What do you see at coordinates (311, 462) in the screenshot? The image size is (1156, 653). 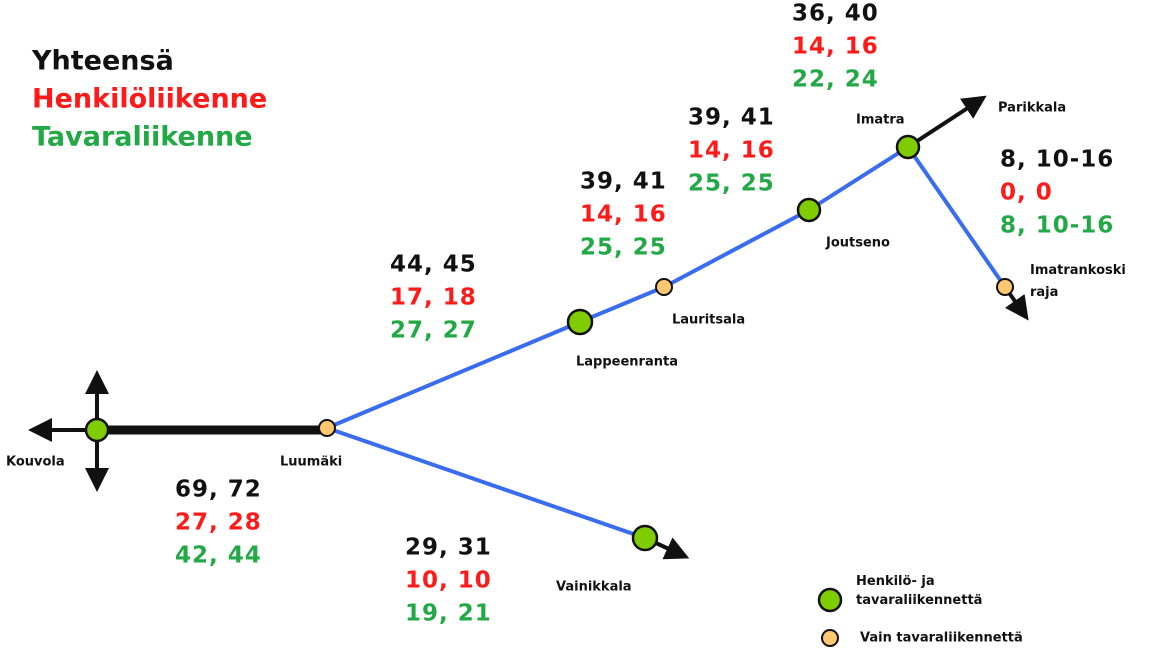 I see `station-label: Luumäki` at bounding box center [311, 462].